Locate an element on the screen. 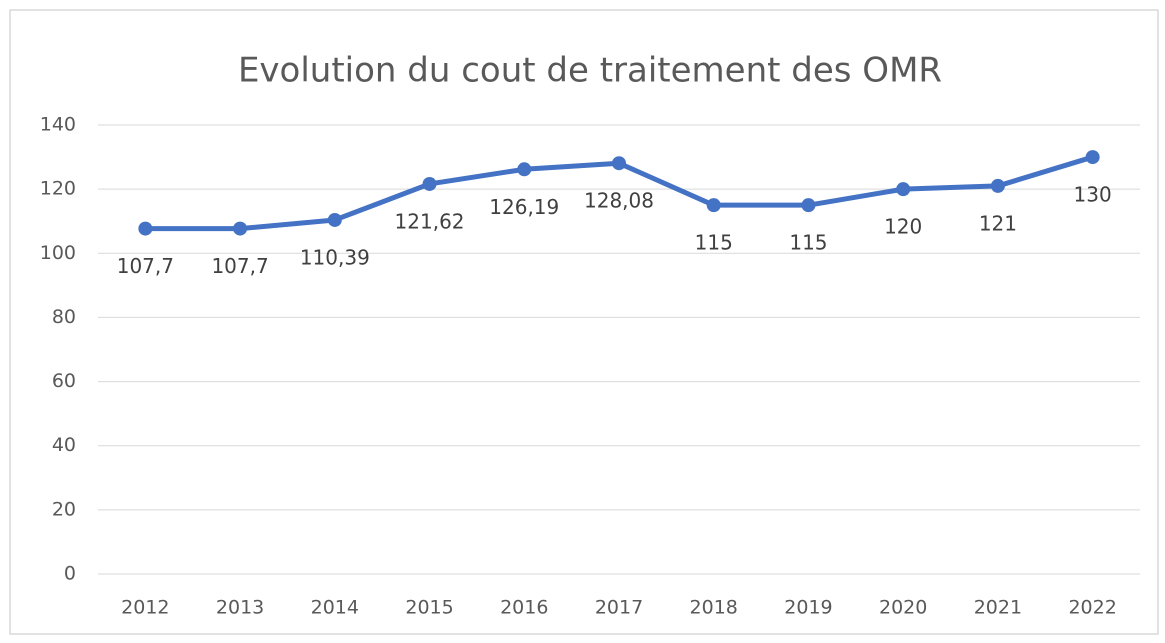  data-label: 128,08 is located at coordinates (619, 201).